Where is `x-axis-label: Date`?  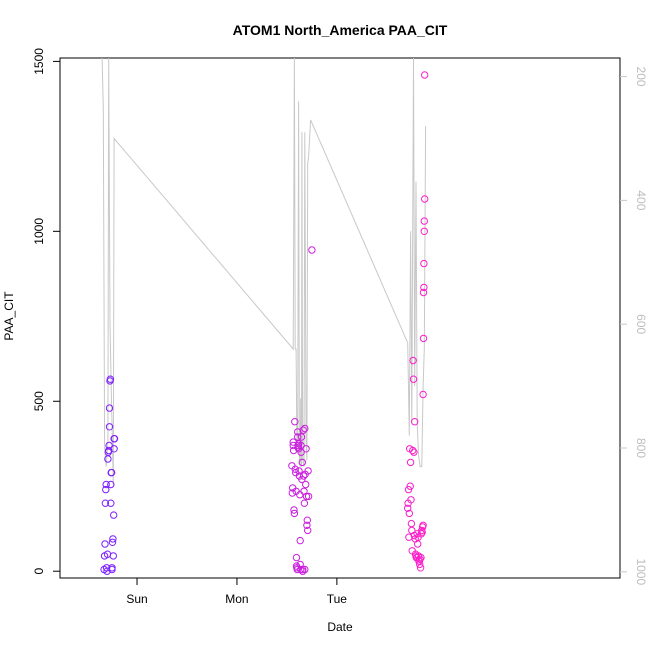 x-axis-label: Date is located at coordinates (340, 627).